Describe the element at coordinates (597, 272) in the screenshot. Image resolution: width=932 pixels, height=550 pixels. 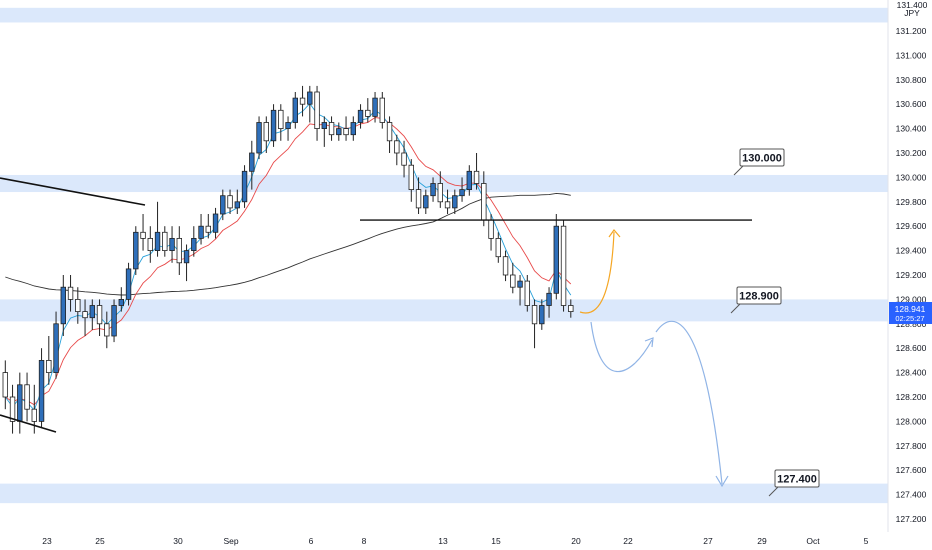
I see `bullish-projection-path` at that location.